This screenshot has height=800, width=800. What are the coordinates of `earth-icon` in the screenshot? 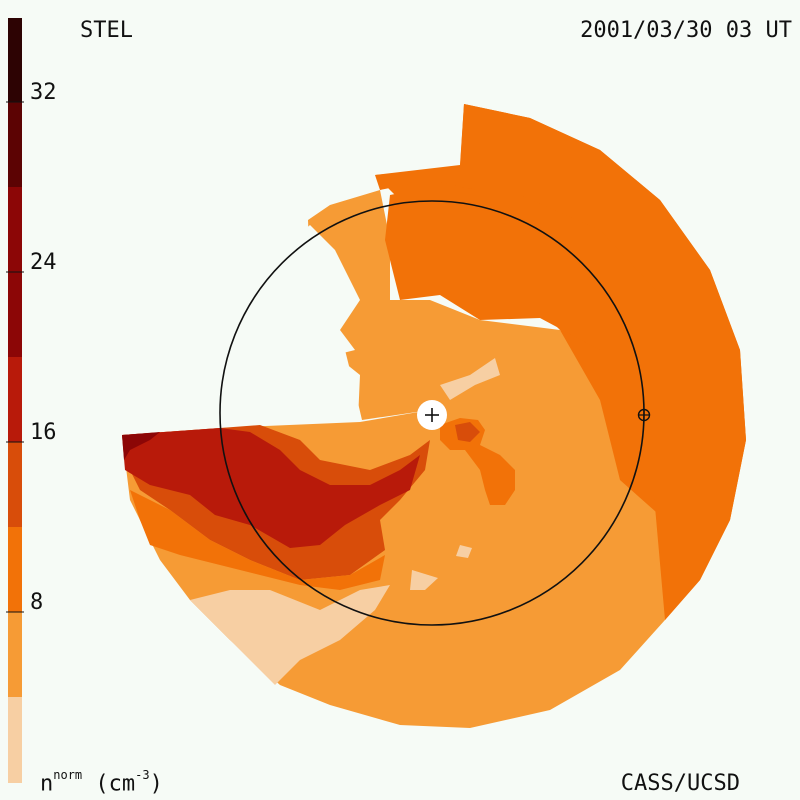 It's located at (644, 415).